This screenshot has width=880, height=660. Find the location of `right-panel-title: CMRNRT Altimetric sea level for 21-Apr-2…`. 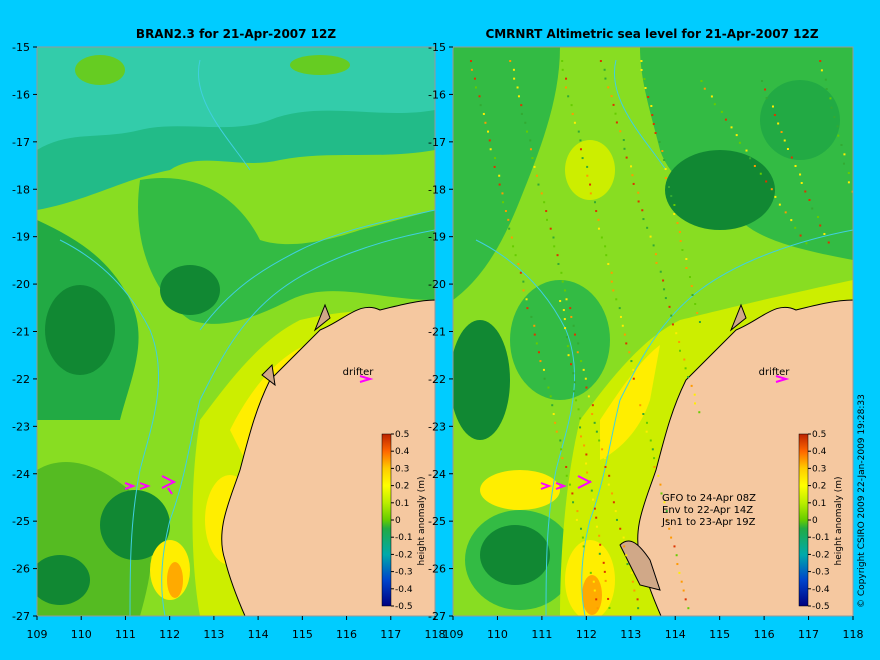

right-panel-title: CMRNRT Altimetric sea level for 21-Apr-2… is located at coordinates (651, 34).